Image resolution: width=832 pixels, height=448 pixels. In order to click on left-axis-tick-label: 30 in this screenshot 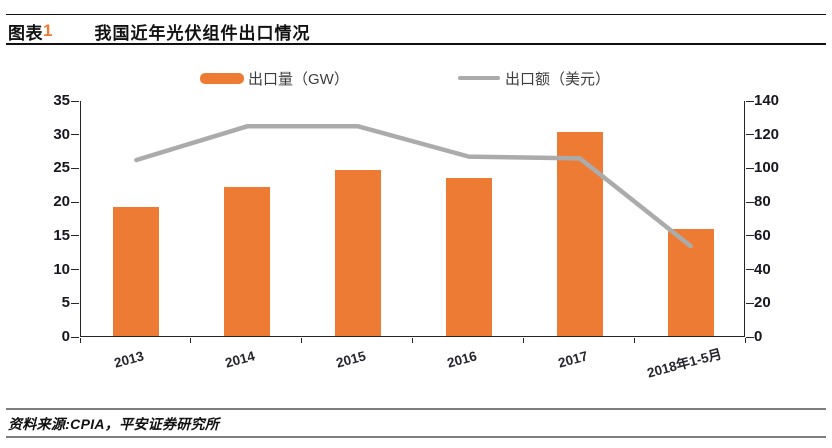, I will do `click(61, 134)`.